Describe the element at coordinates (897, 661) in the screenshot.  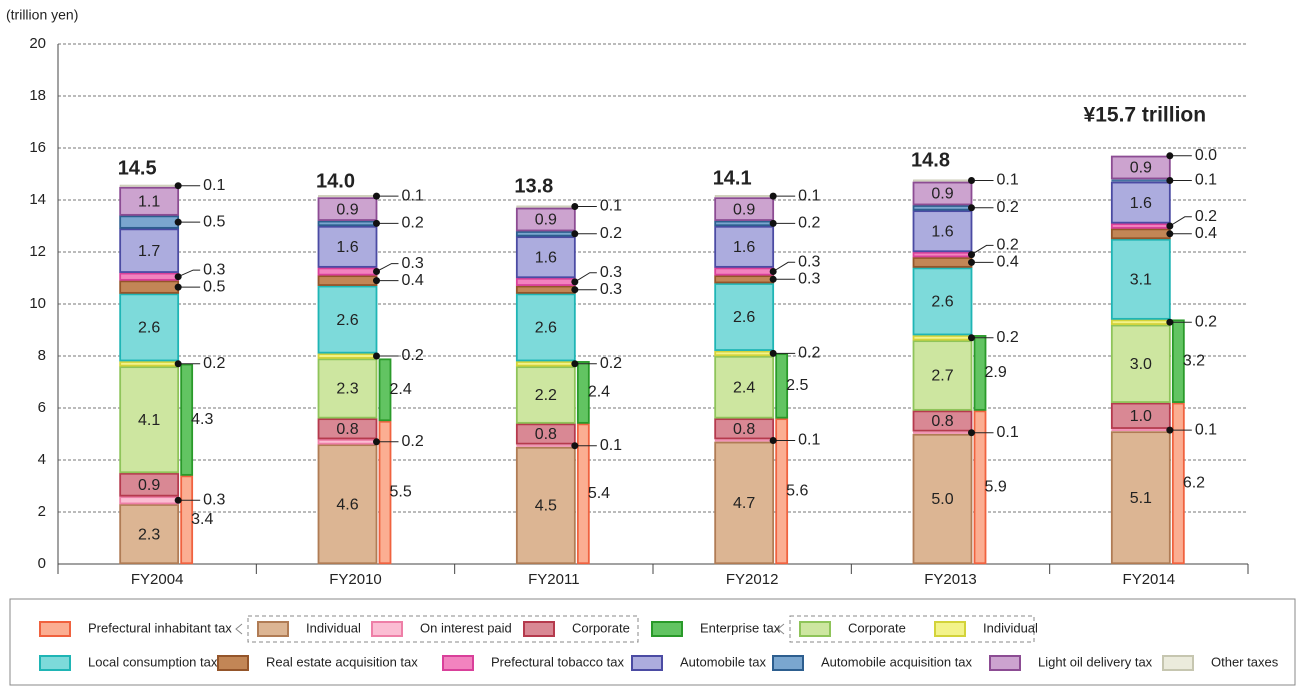
I see `legend-label: Automobile acquisition tax` at that location.